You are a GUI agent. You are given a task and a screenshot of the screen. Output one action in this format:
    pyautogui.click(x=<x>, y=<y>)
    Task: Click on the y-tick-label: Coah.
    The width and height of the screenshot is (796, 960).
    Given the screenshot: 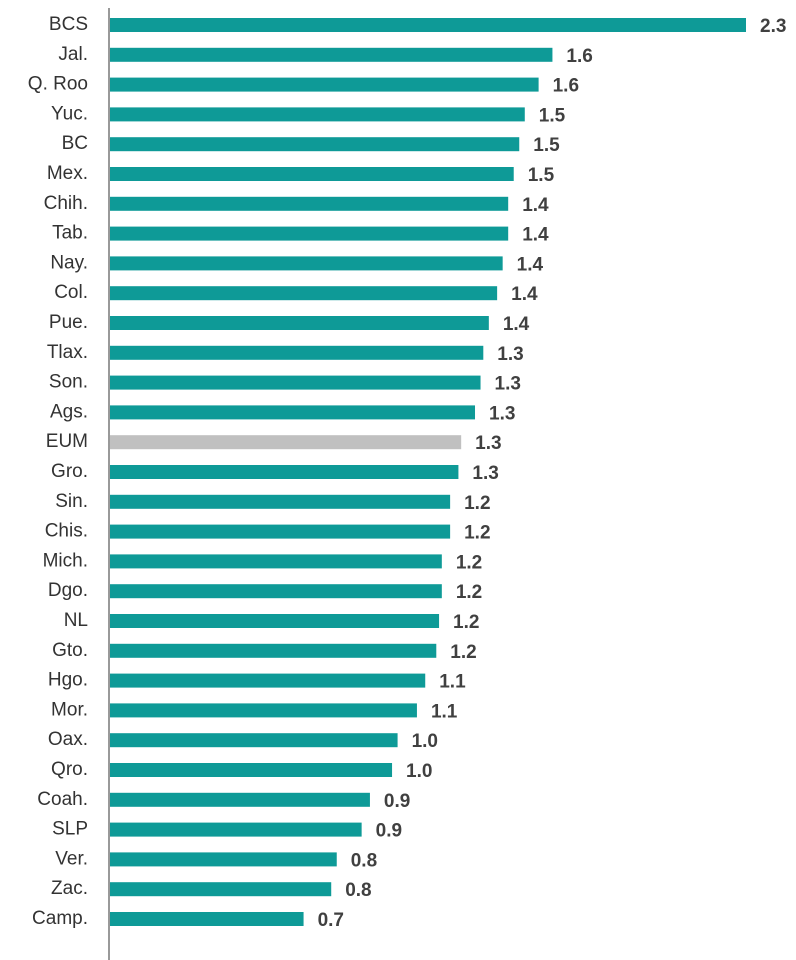 What is the action you would take?
    pyautogui.click(x=62, y=799)
    